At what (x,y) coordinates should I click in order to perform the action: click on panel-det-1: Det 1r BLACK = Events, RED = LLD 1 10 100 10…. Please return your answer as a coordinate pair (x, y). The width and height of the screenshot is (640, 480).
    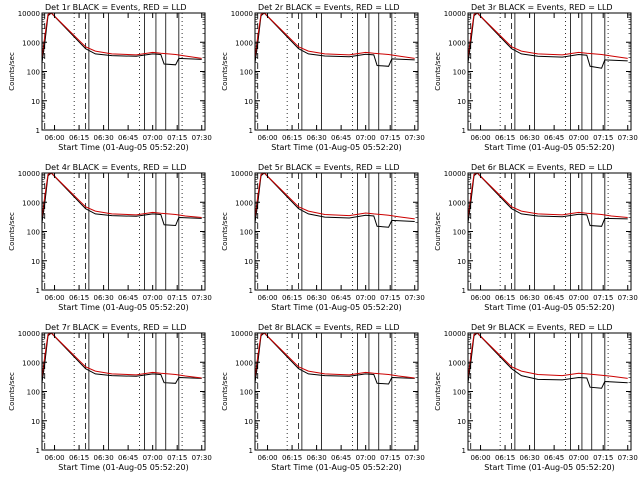
    Looking at the image, I should click on (110, 77).